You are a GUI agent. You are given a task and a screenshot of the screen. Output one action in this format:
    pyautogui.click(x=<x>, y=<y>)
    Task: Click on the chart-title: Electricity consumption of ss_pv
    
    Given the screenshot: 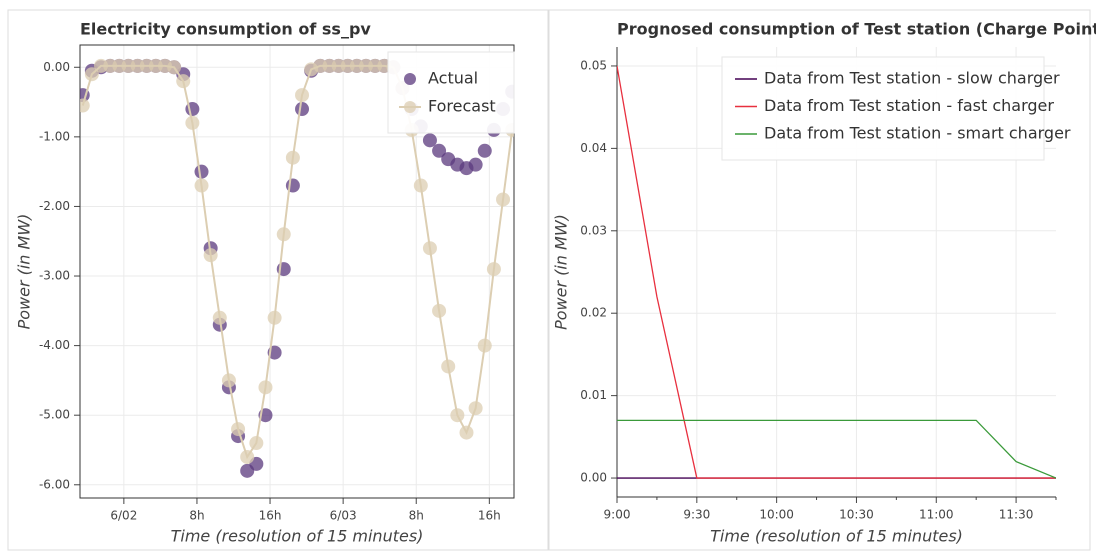 What is the action you would take?
    pyautogui.click(x=225, y=29)
    